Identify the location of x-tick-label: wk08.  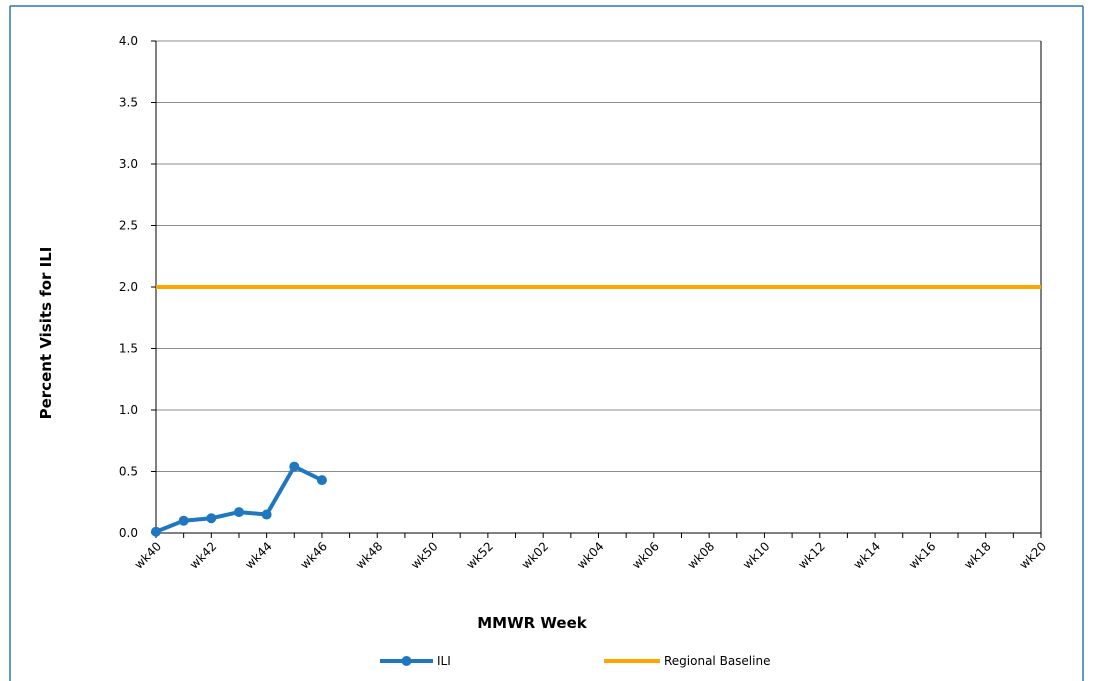
(701, 555).